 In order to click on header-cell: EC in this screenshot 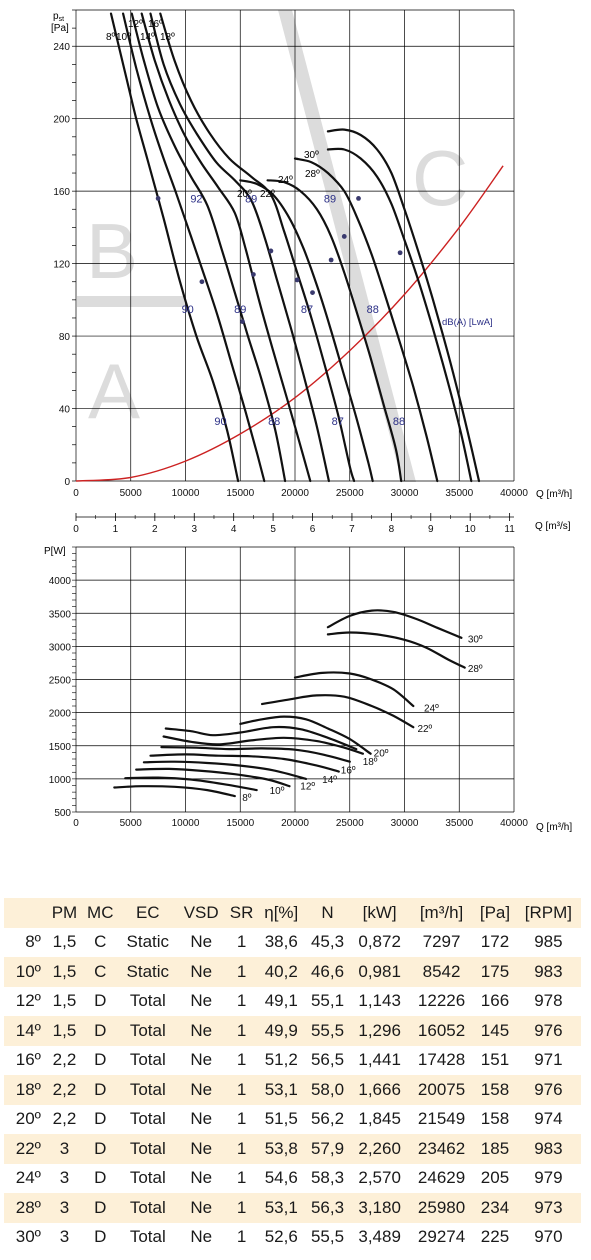, I will do `click(147, 912)`.